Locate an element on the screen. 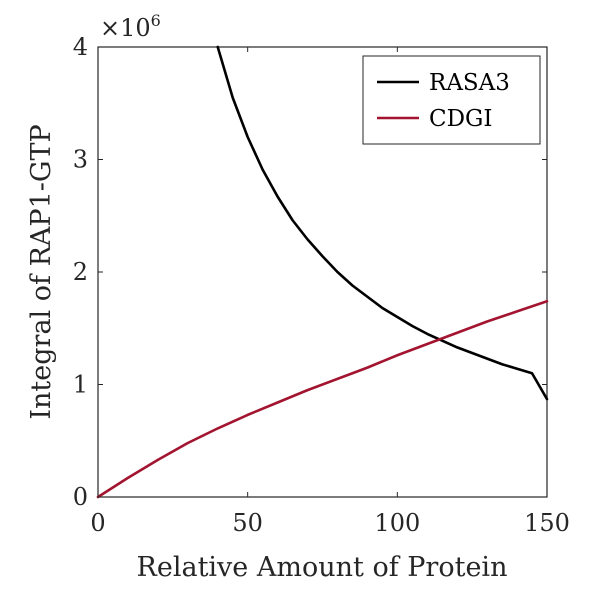 The width and height of the screenshot is (598, 593). y-tick-label: 1 is located at coordinates (80, 385).